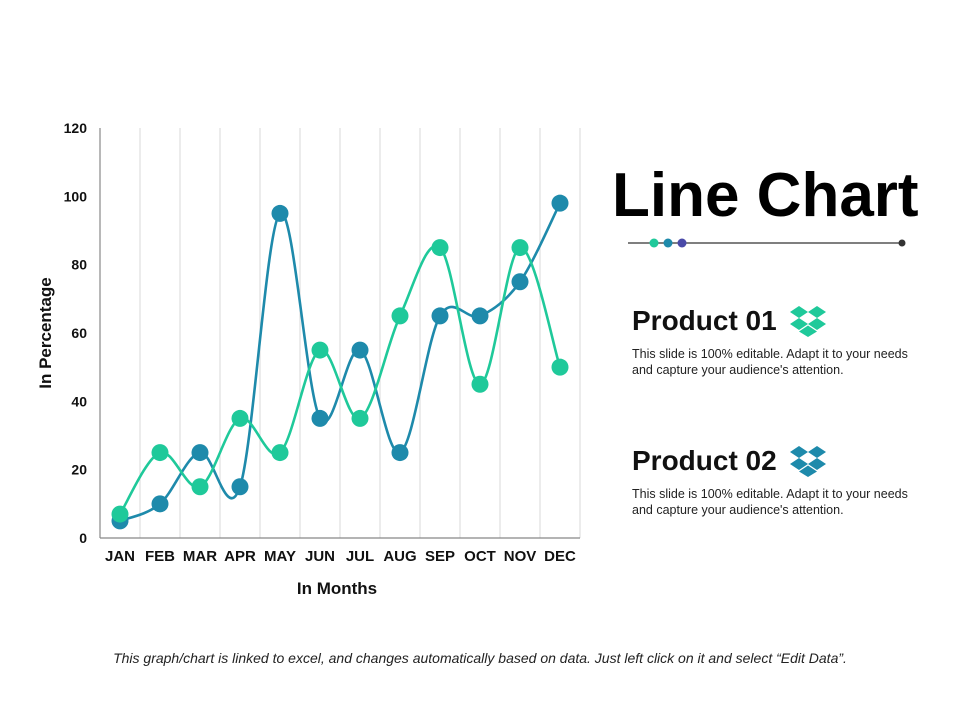  What do you see at coordinates (280, 556) in the screenshot?
I see `x-tick-label: MAY` at bounding box center [280, 556].